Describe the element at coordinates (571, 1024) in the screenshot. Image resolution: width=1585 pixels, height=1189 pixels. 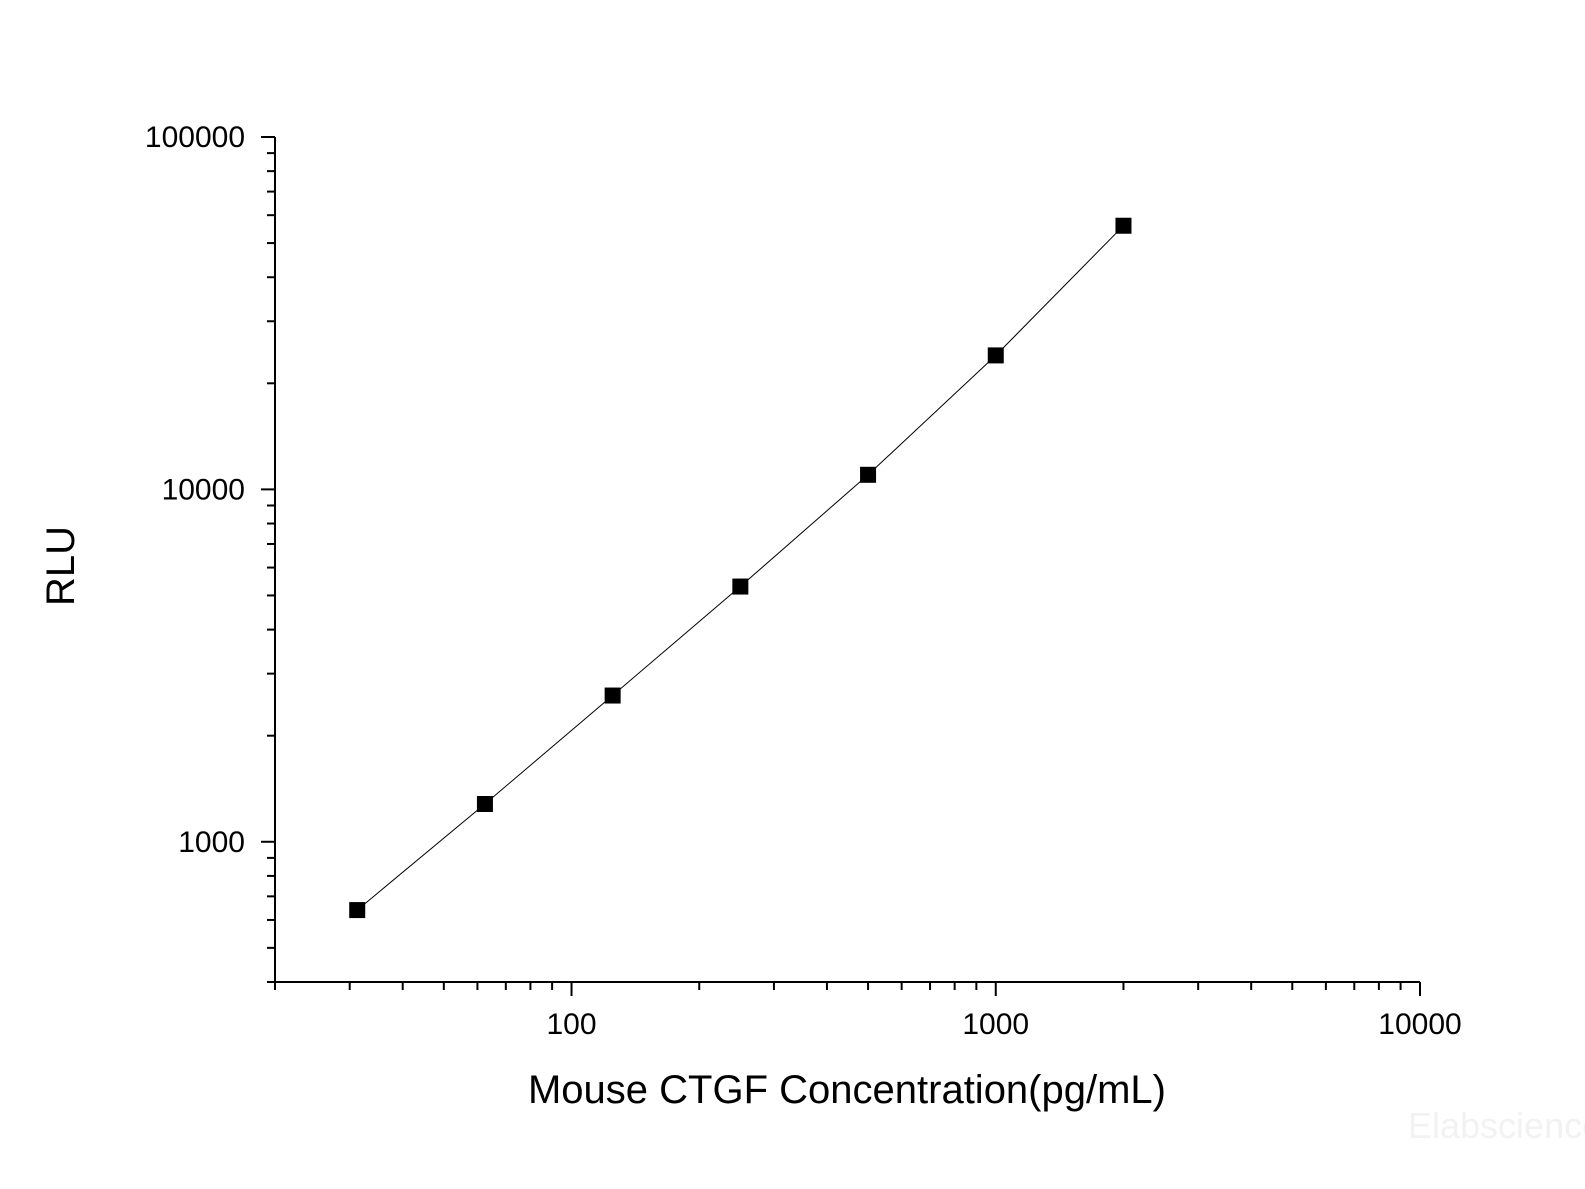
I see `x-tick-label: 100` at that location.